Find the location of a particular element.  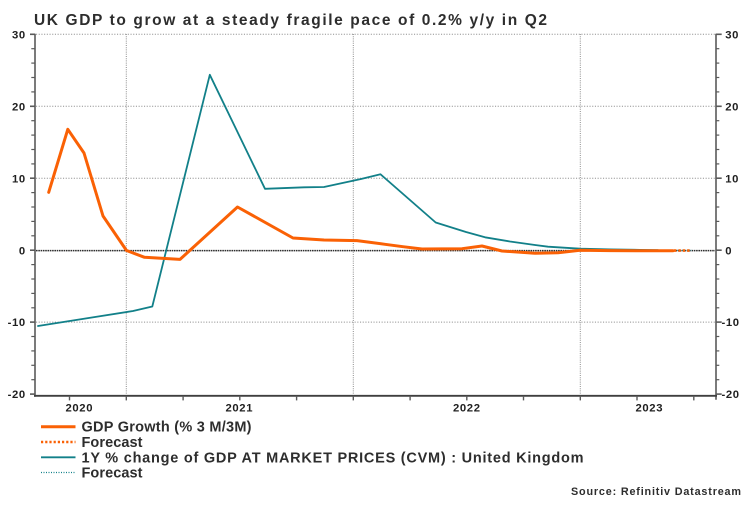

svg-text: 2021 is located at coordinates (239, 408).